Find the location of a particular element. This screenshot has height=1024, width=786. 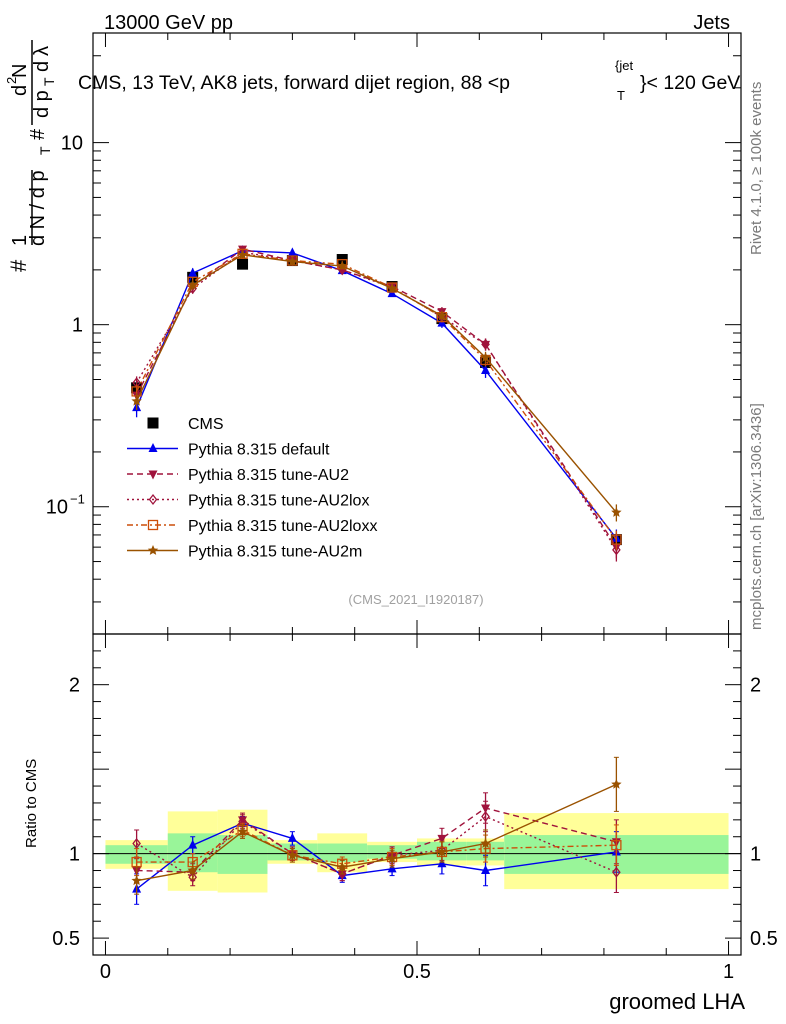

x-tick-label: 1 is located at coordinates (728, 972).